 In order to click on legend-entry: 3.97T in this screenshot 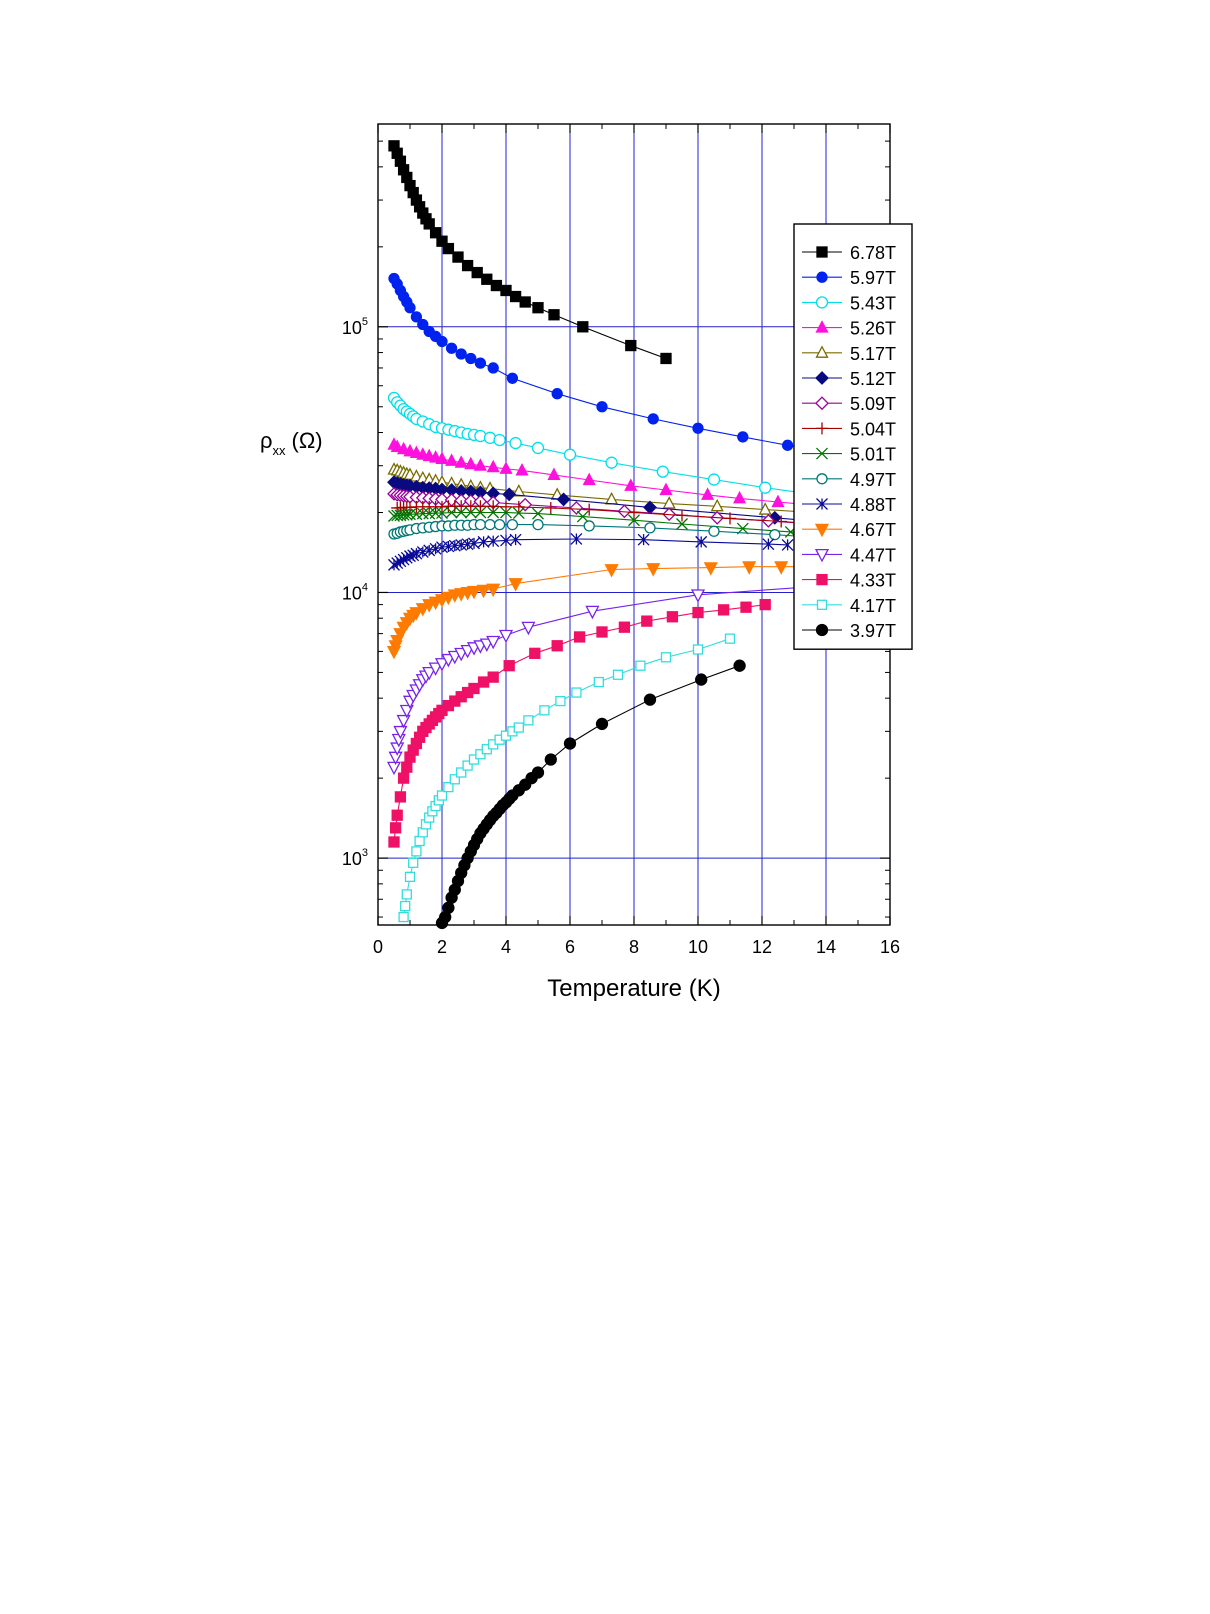, I will do `click(849, 631)`.